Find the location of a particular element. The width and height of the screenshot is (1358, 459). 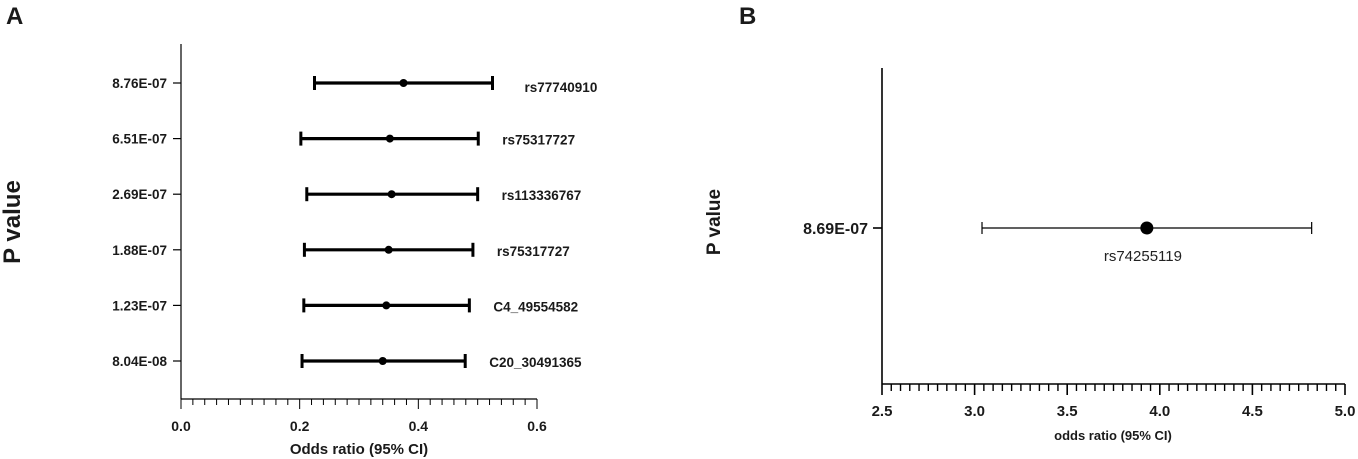

x-tick-label: 0.6 is located at coordinates (537, 426).